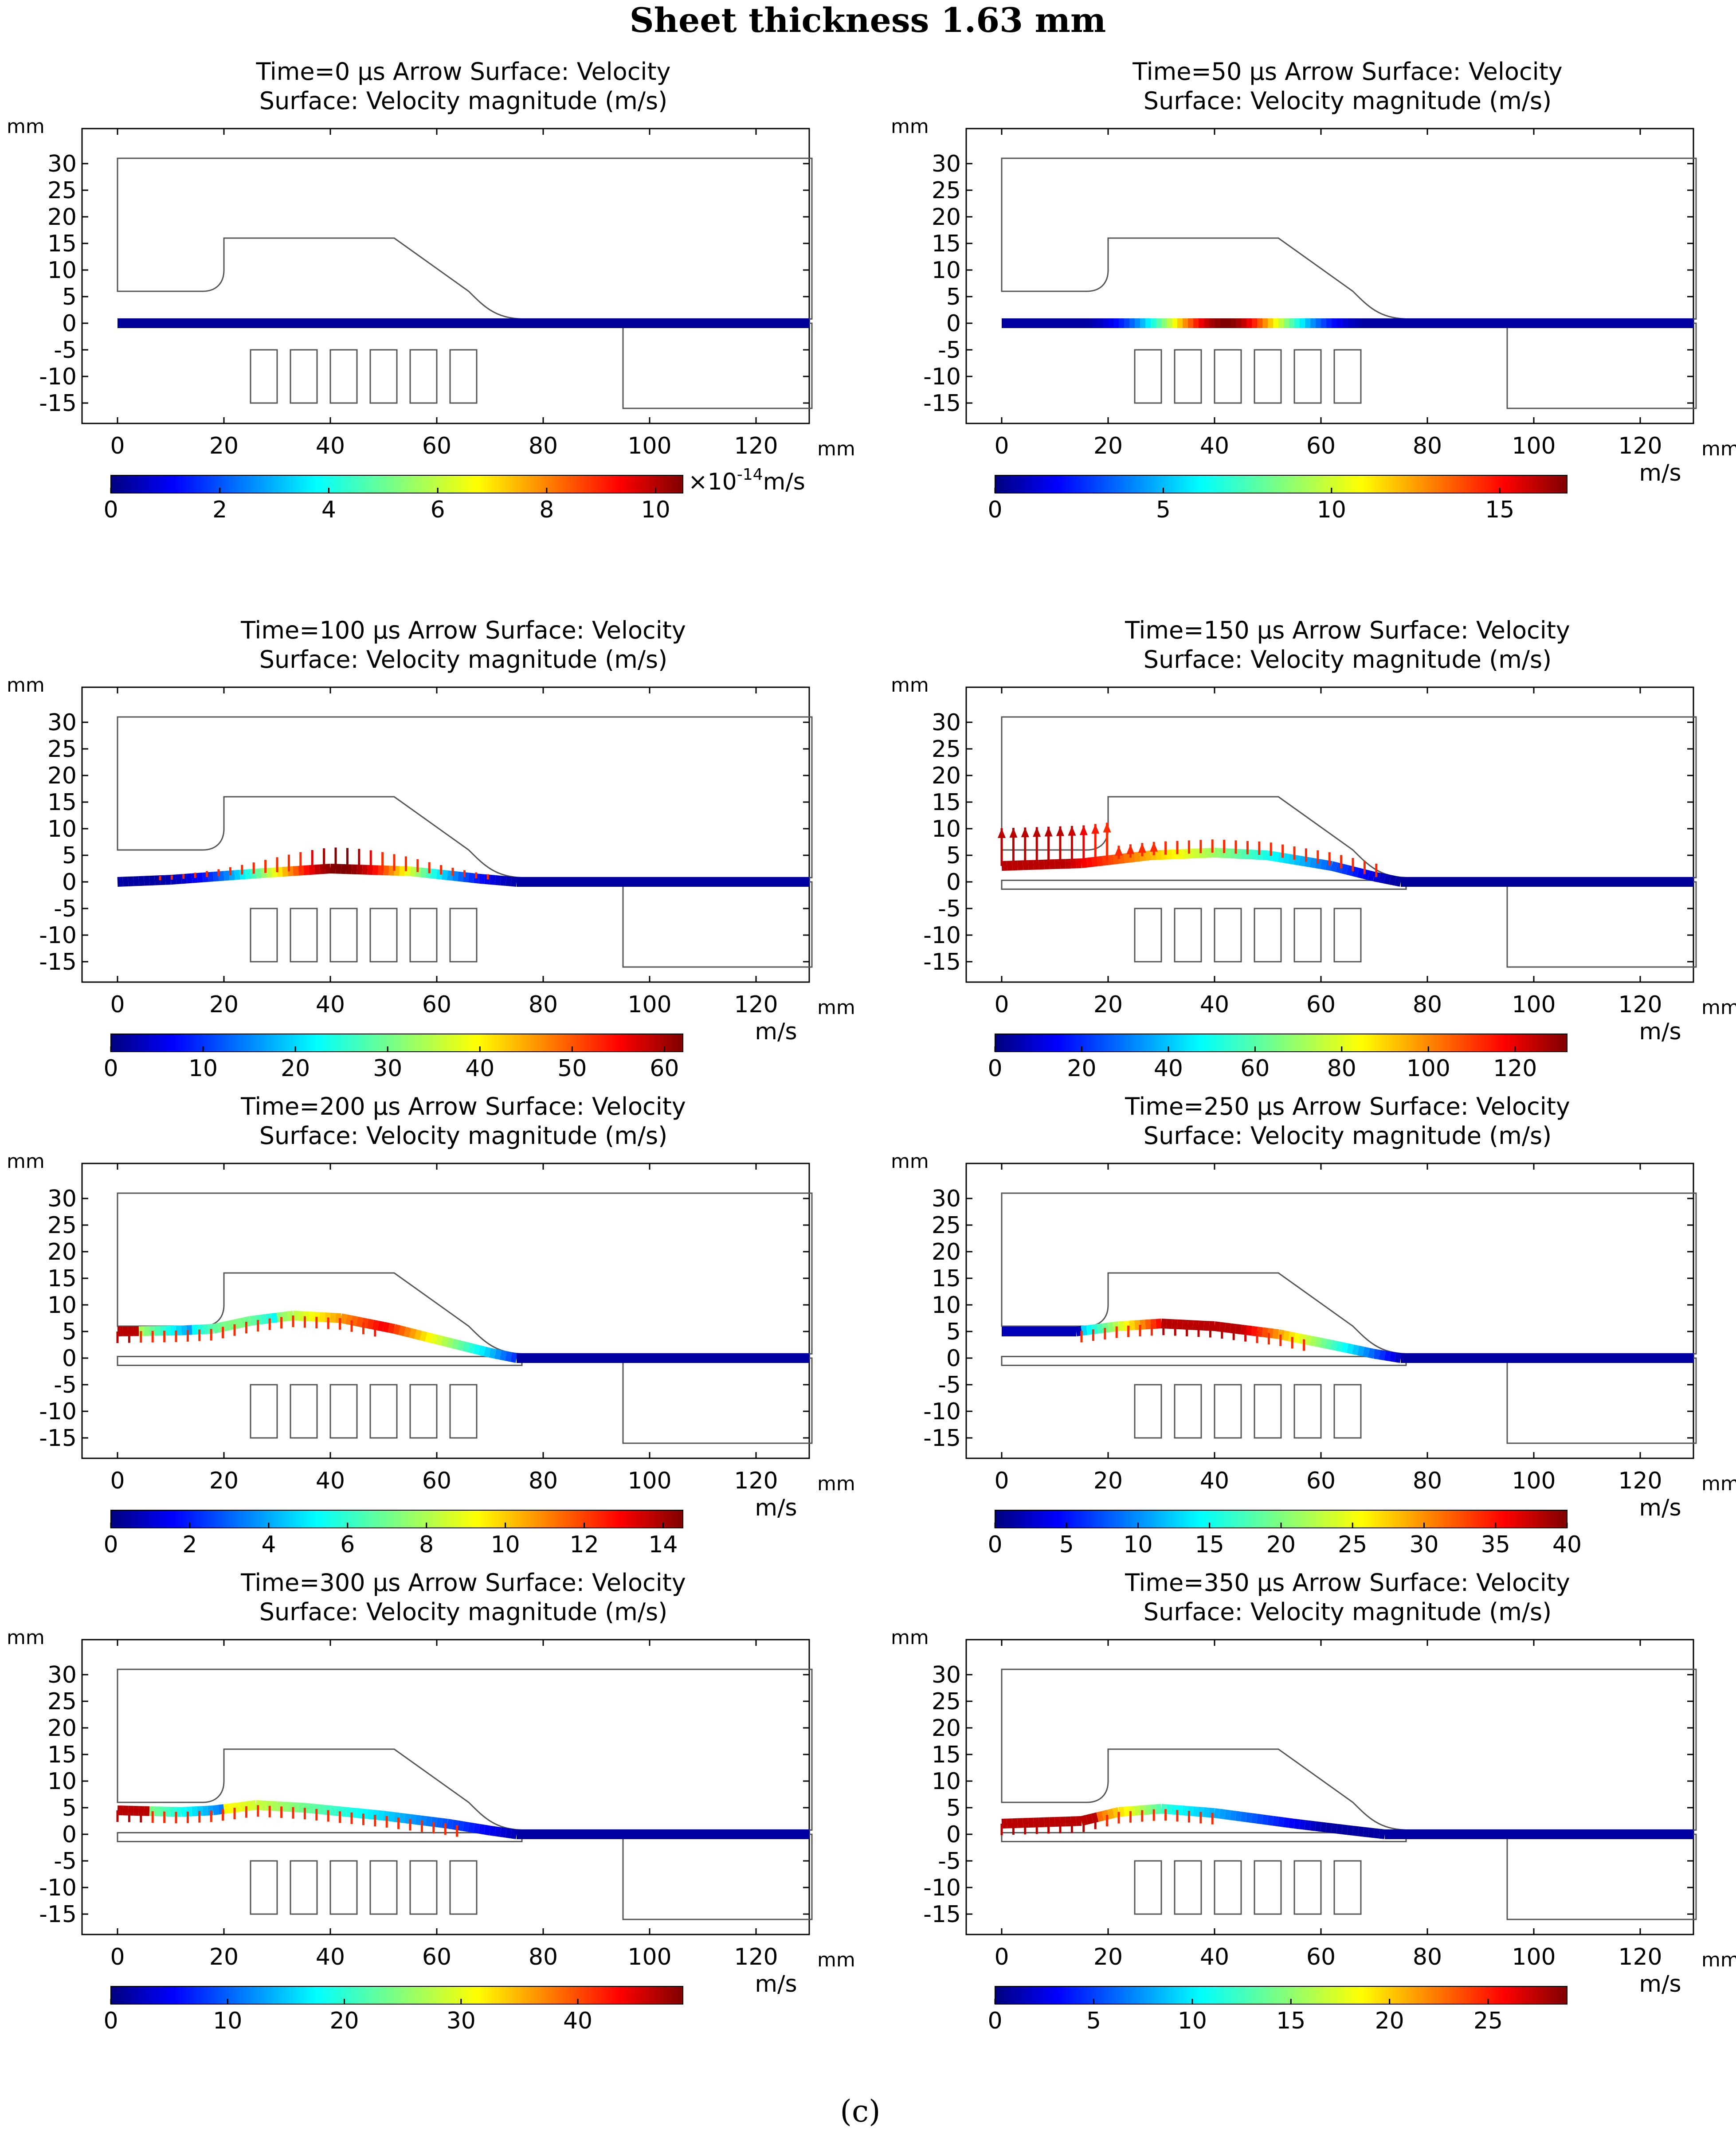  What do you see at coordinates (1718, 449) in the screenshot?
I see `x-axis-unit: mm` at bounding box center [1718, 449].